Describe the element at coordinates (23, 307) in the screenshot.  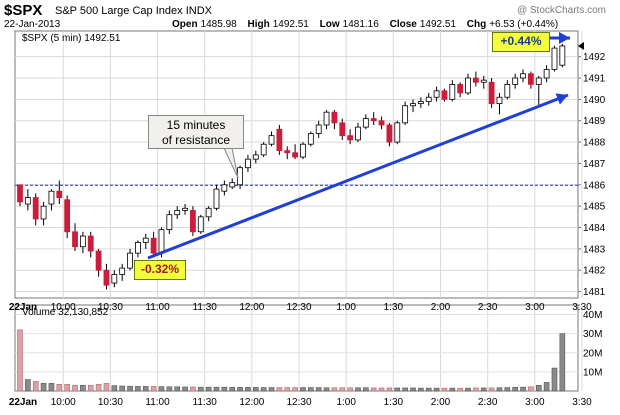
I see `x-tick-label: 22Jan` at that location.